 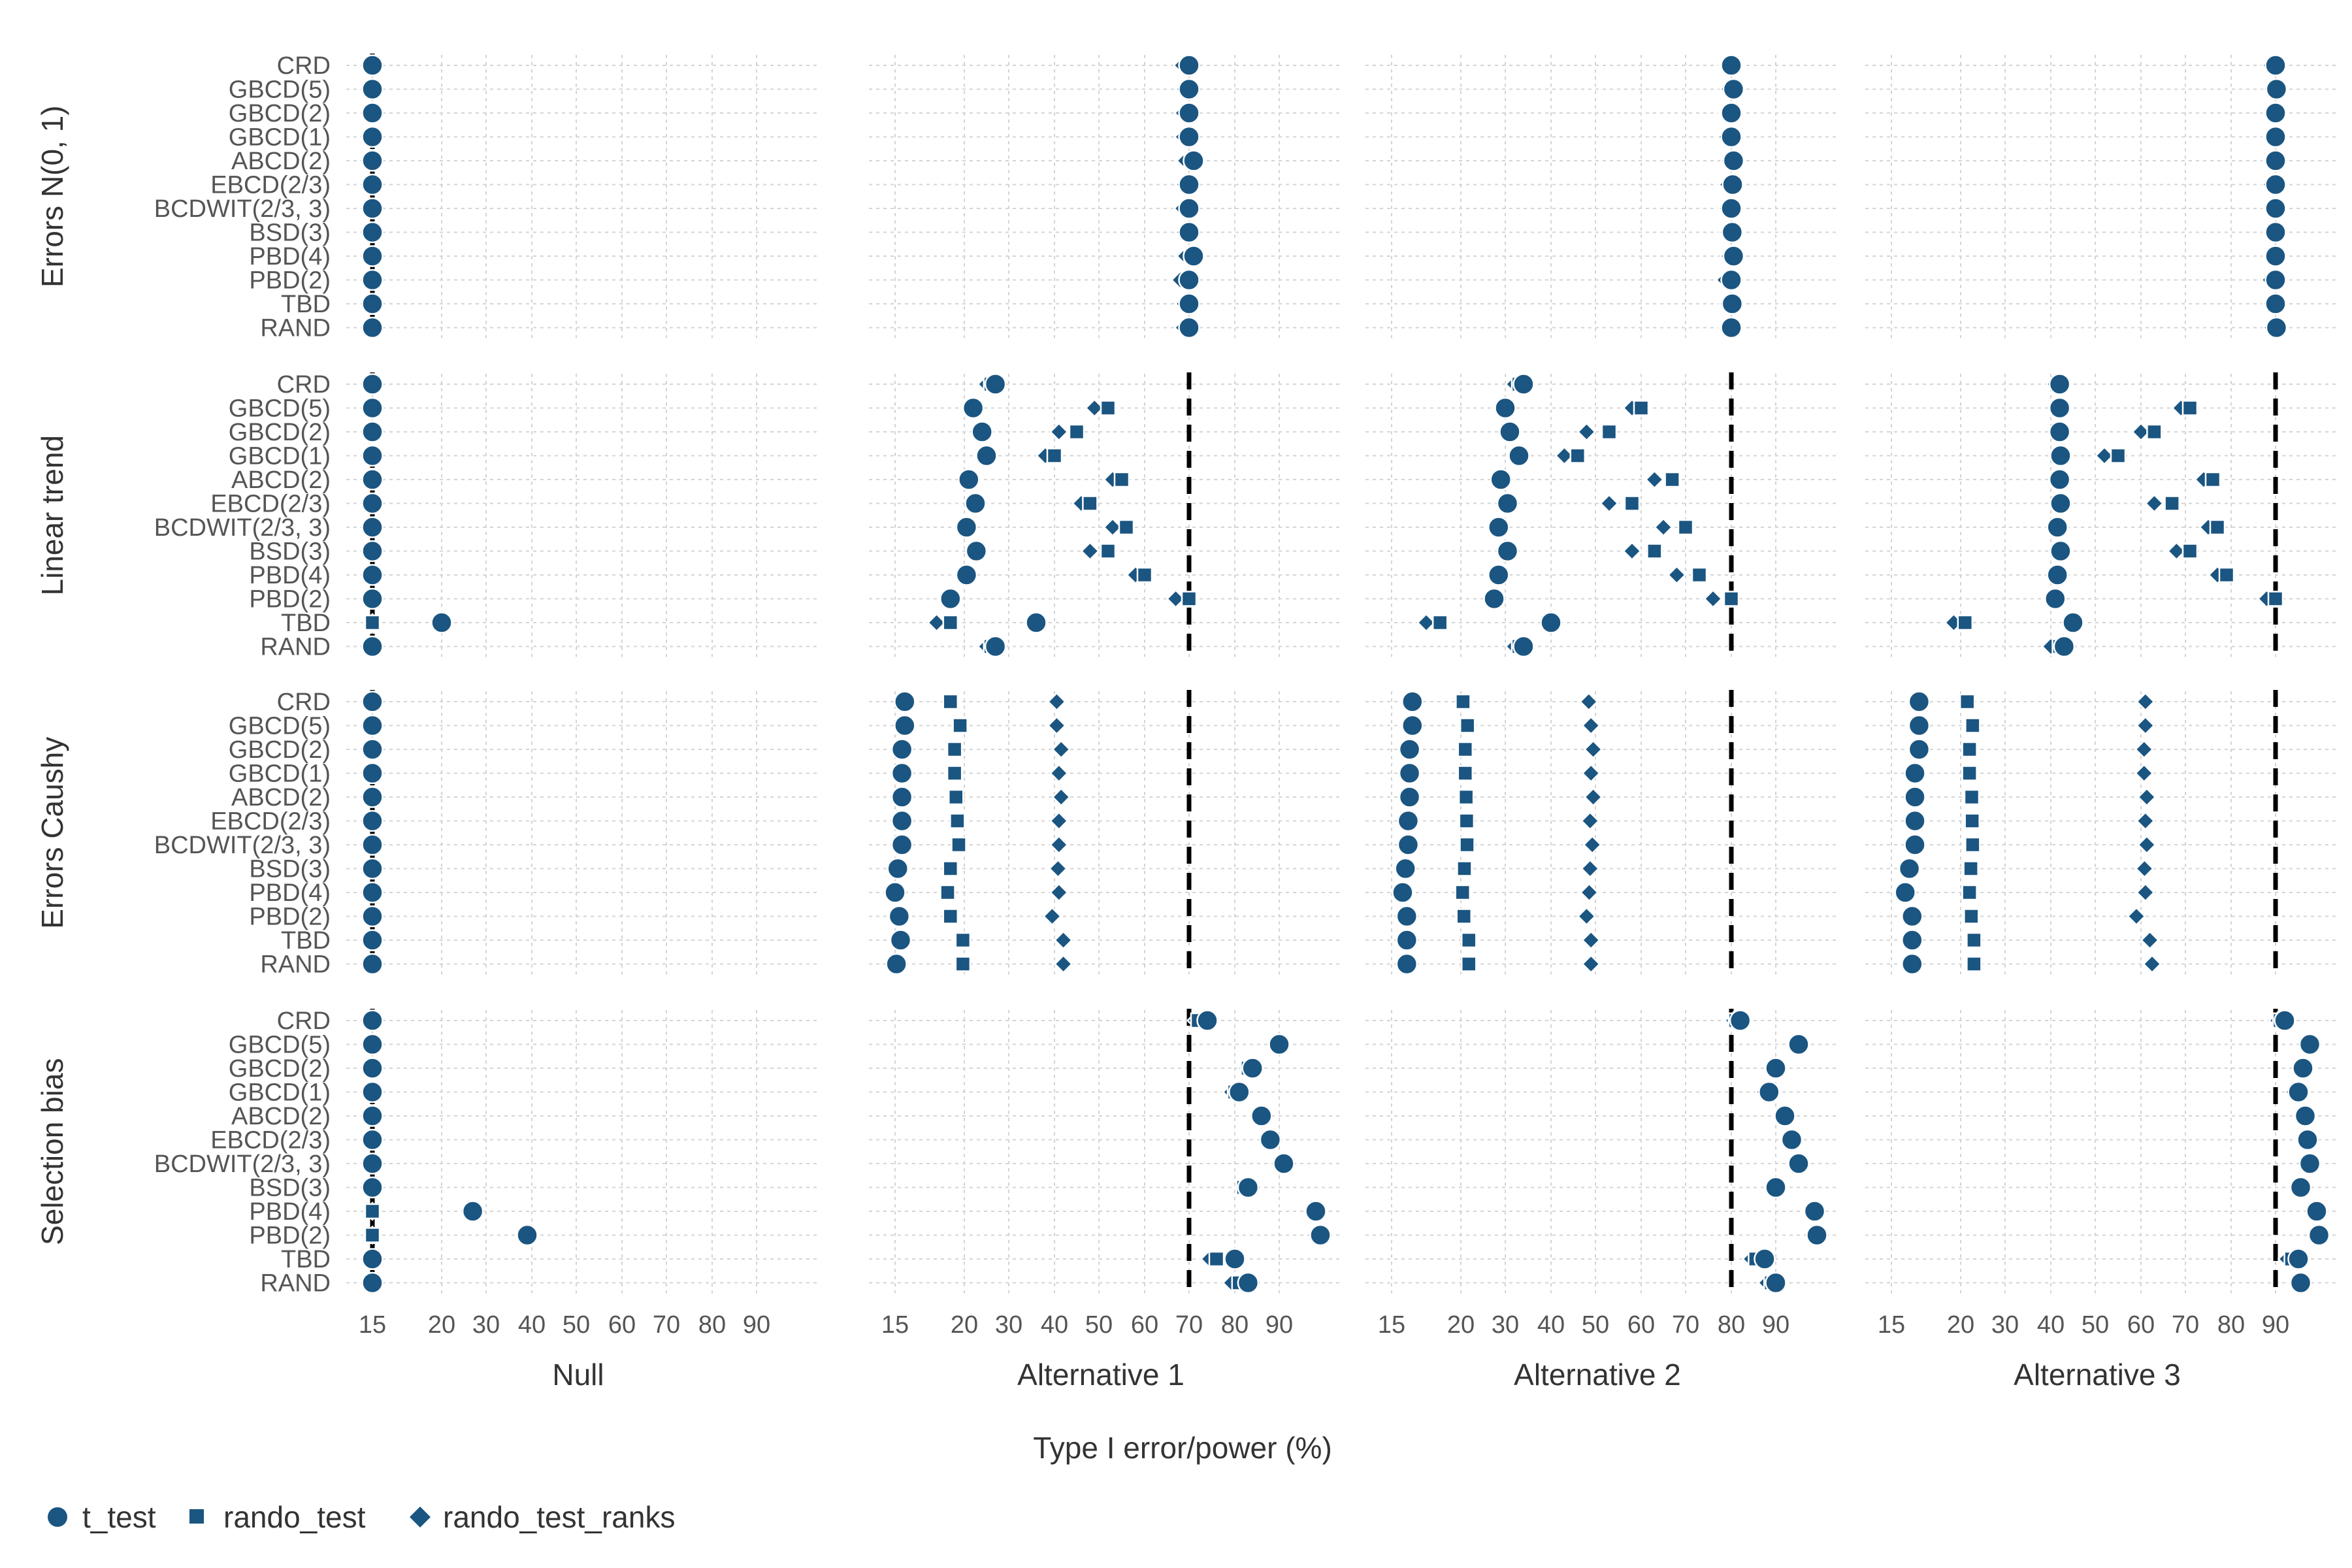 What do you see at coordinates (1775, 1325) in the screenshot?
I see `tick-label: 90` at bounding box center [1775, 1325].